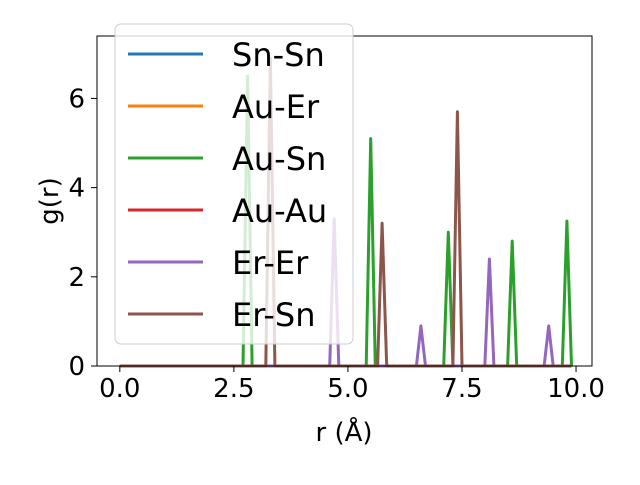 The image size is (640, 485). Describe the element at coordinates (273, 315) in the screenshot. I see `legend-label-er-sn: Er-Sn` at that location.